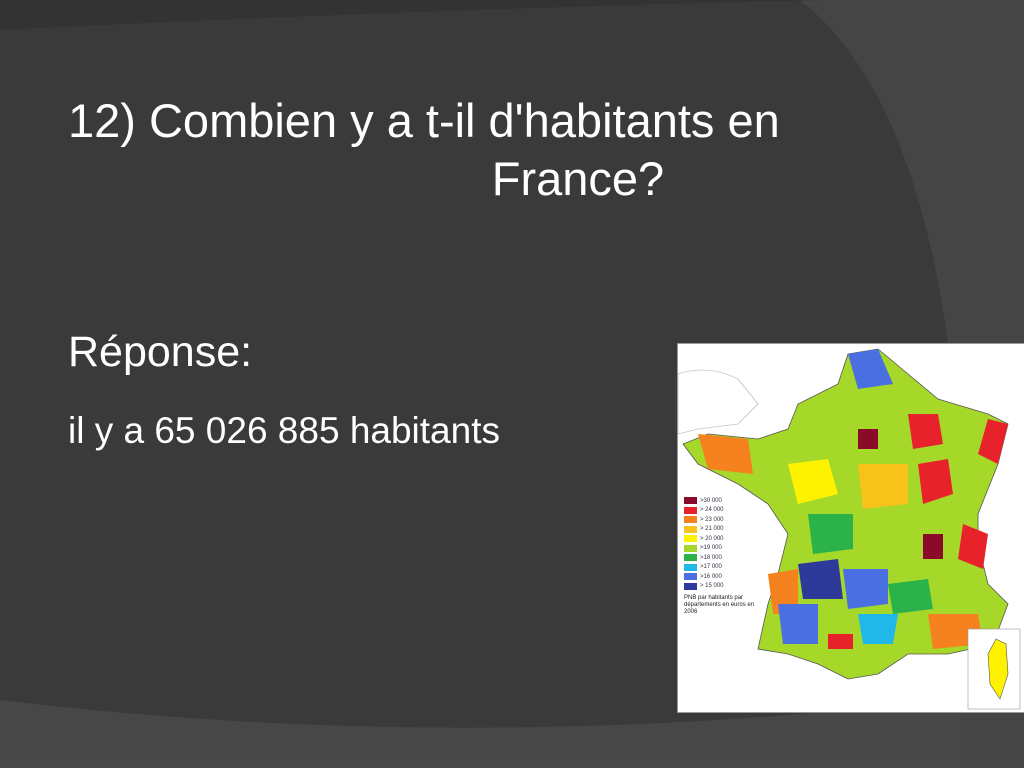 This screenshot has height=768, width=1024. What do you see at coordinates (712, 510) in the screenshot?
I see `legend-label: > 24 000` at bounding box center [712, 510].